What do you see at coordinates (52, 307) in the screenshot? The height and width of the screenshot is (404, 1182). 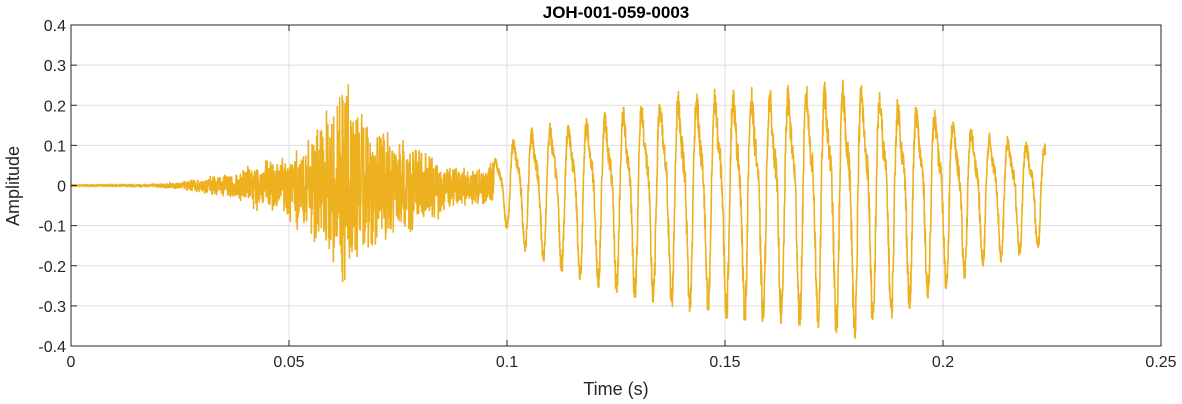 I see `y-tick-label: -0.3` at bounding box center [52, 307].